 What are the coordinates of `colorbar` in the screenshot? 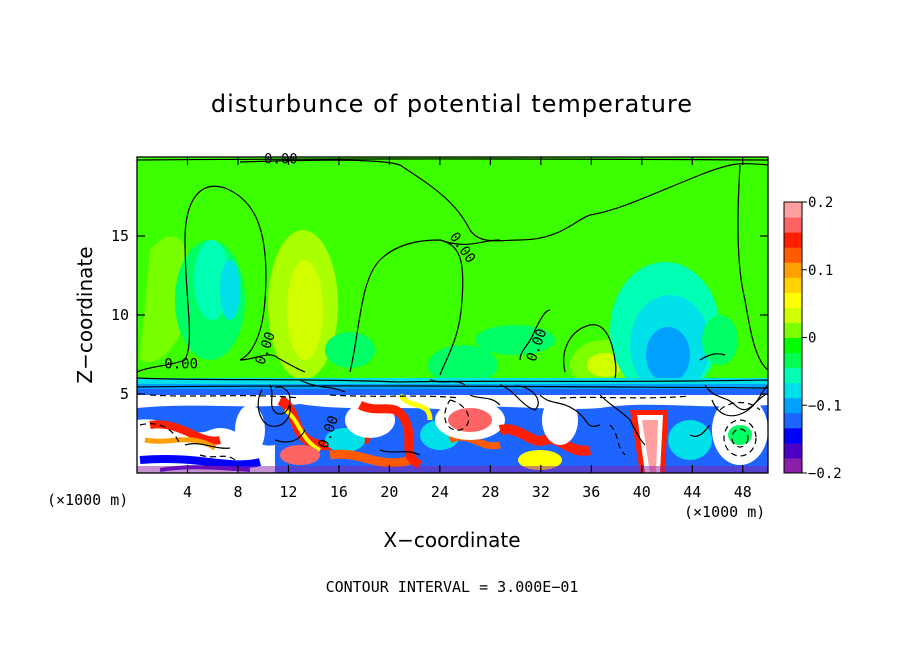 It's located at (793, 337).